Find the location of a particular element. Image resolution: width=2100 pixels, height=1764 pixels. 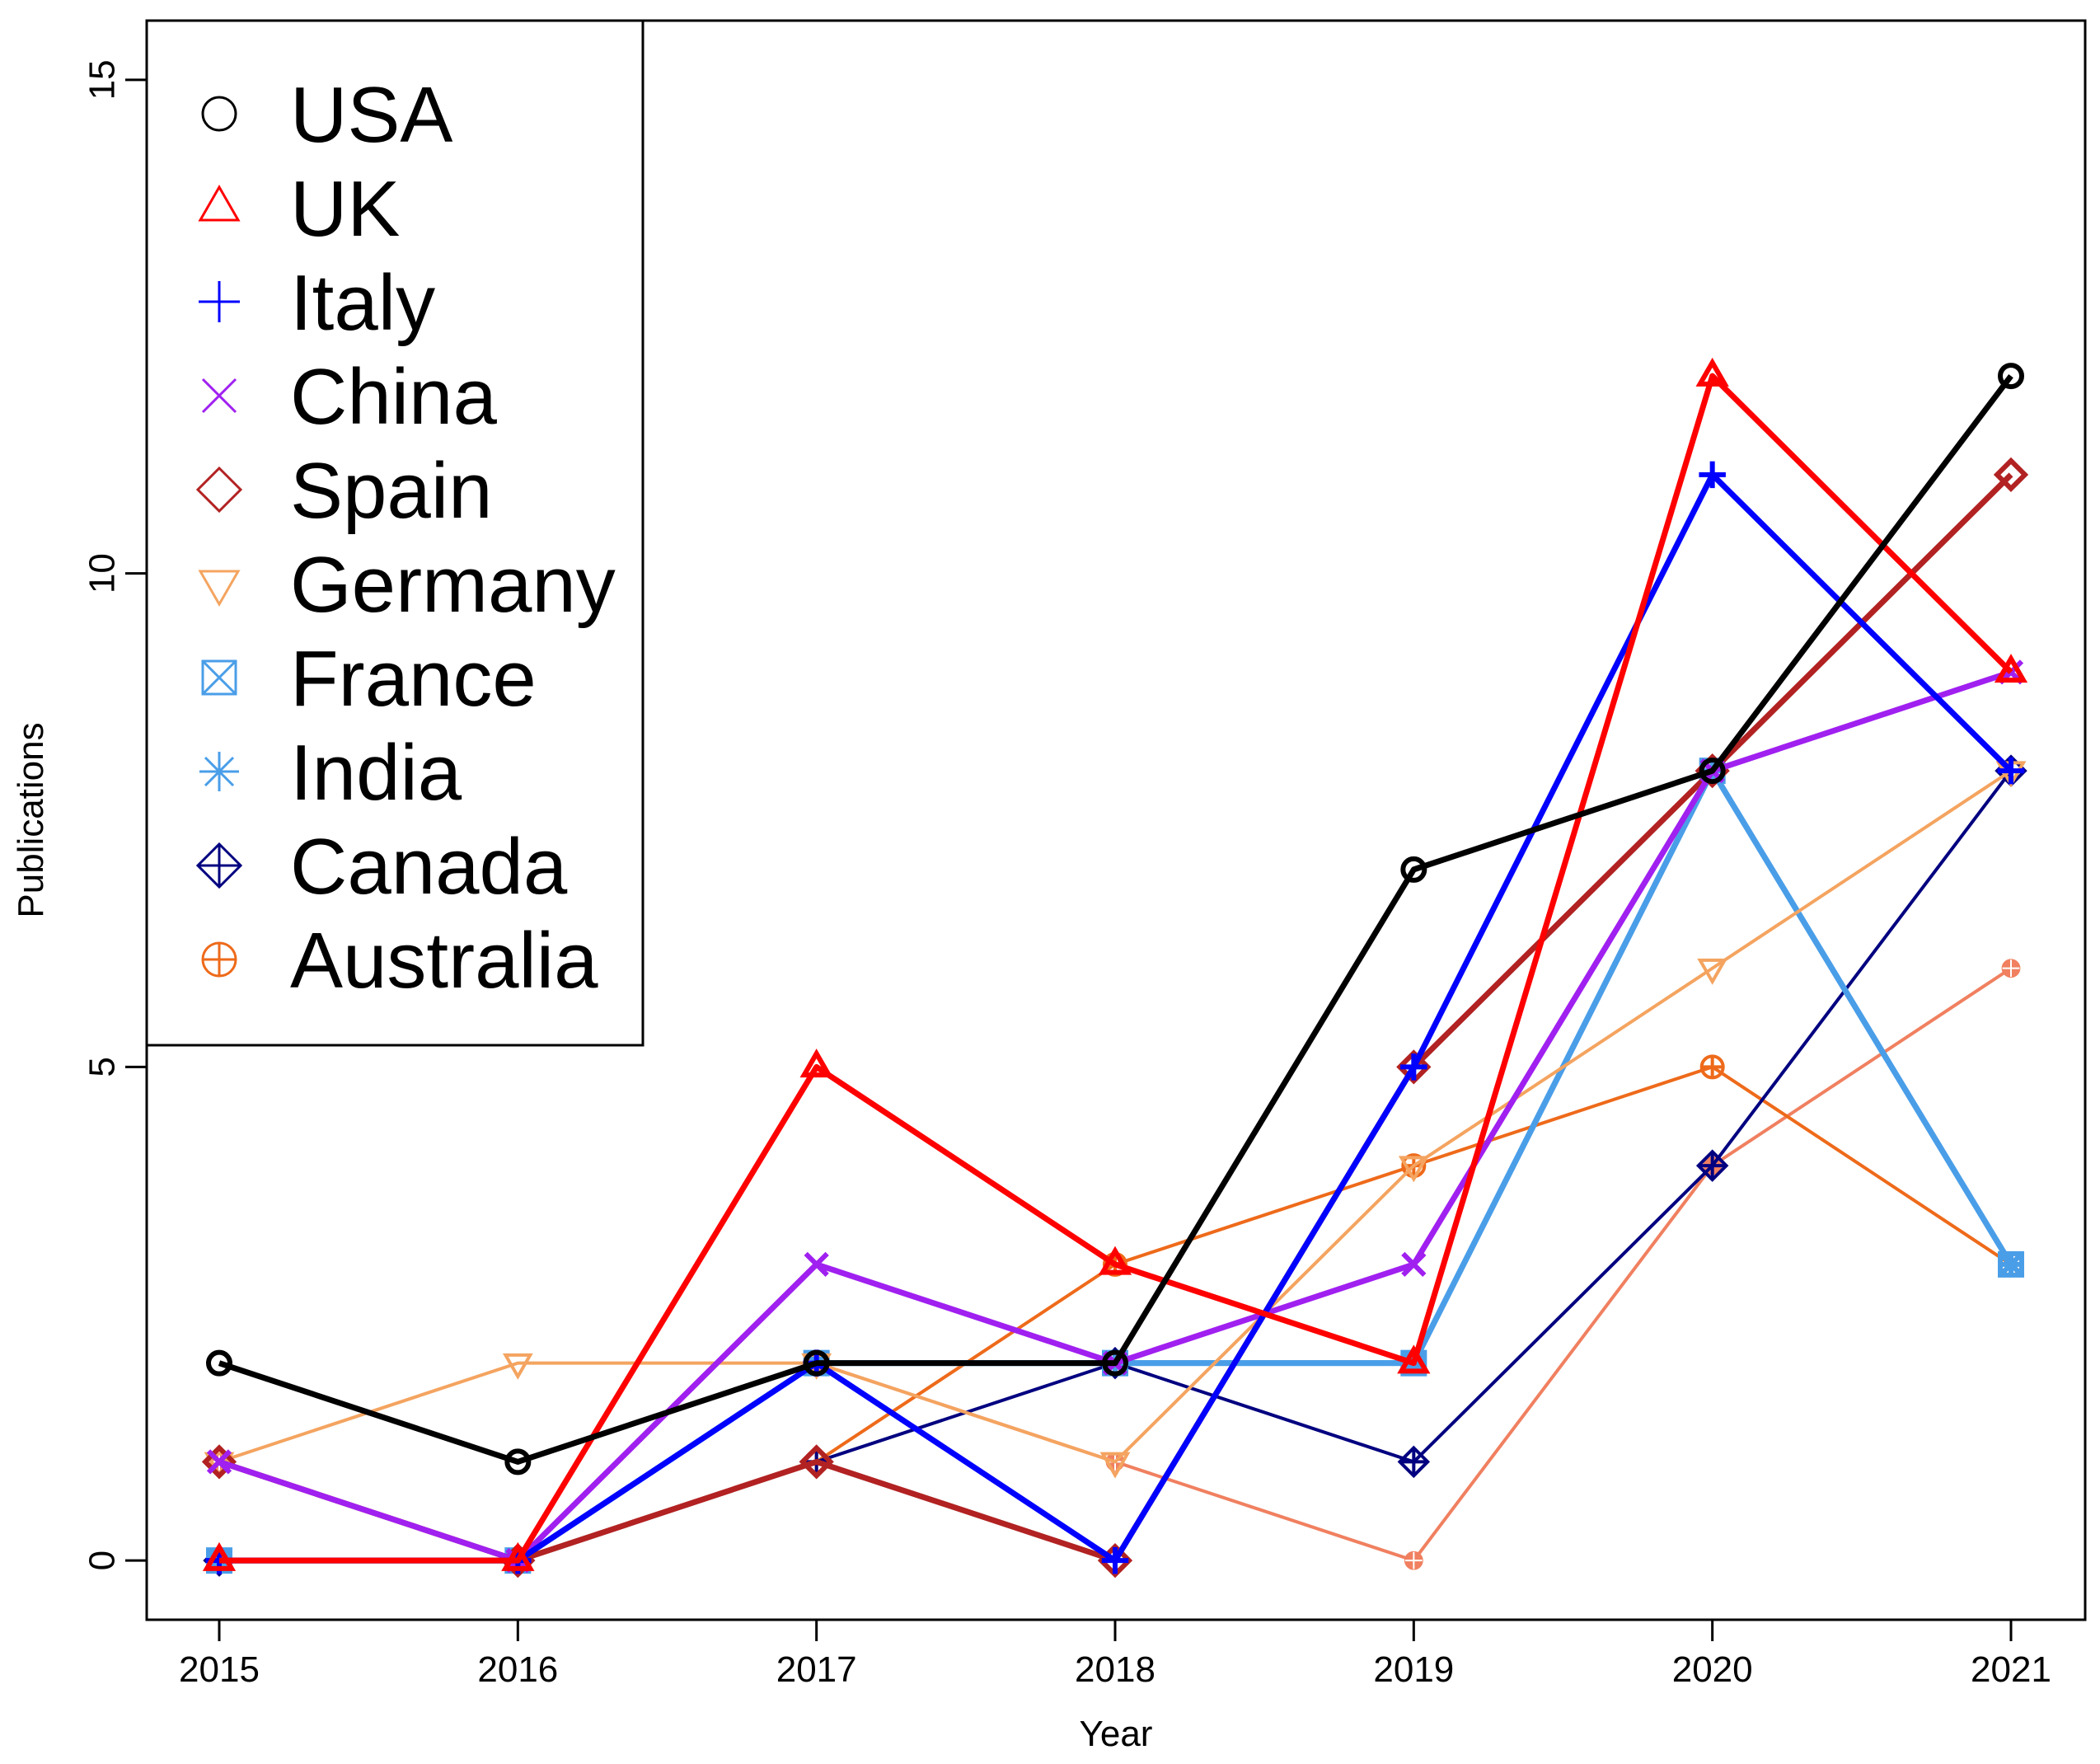

point-usa-2017 is located at coordinates (816, 1363).